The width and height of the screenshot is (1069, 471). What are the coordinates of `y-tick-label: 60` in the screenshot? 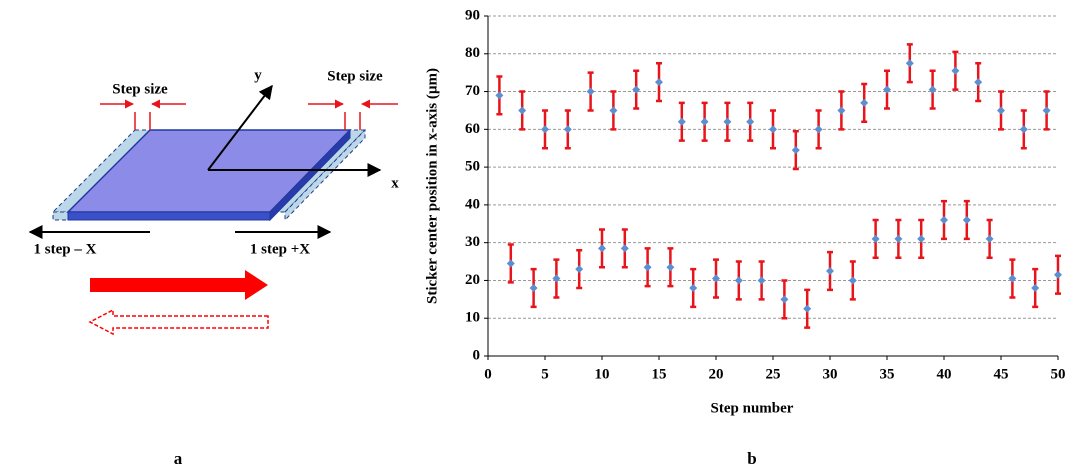 It's located at (472, 129).